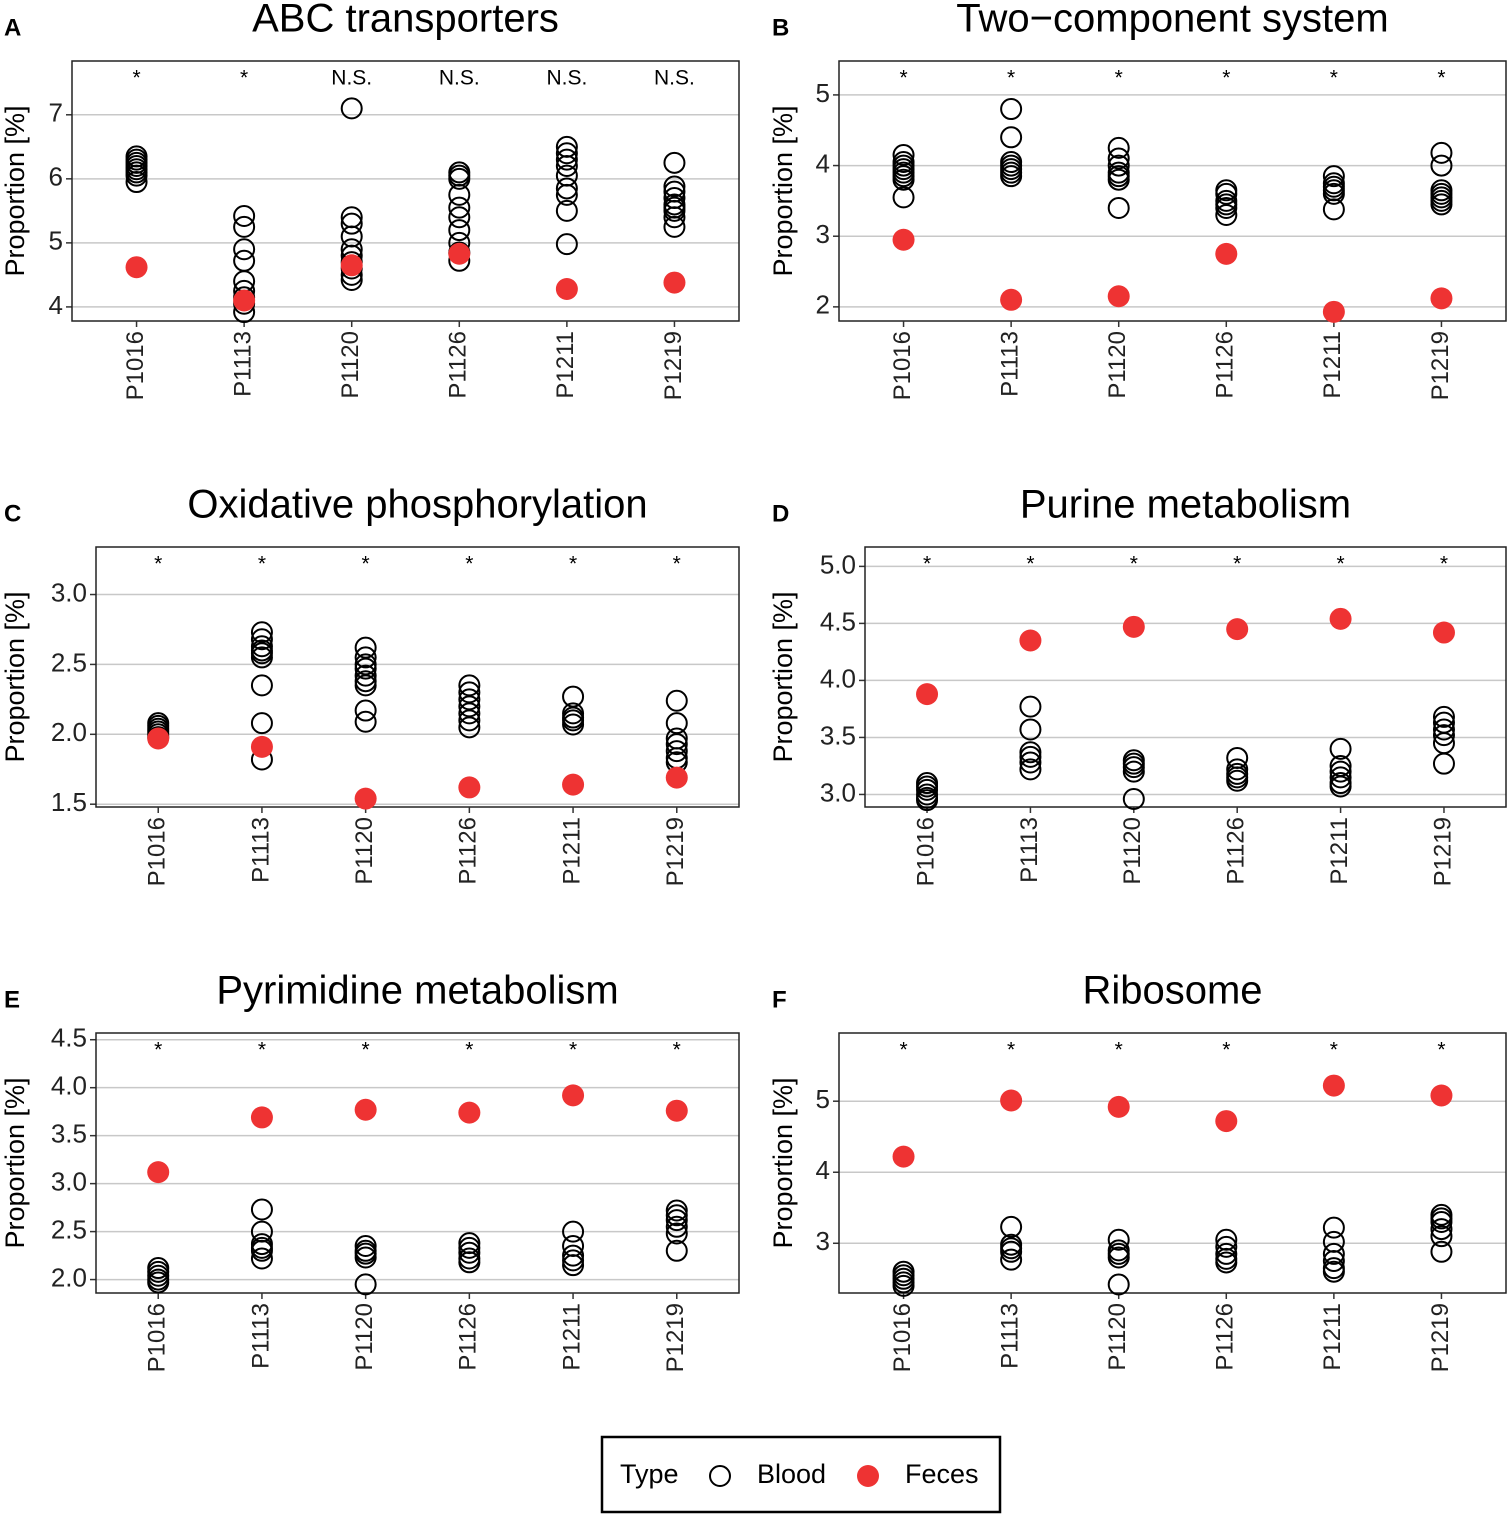 The height and width of the screenshot is (1518, 1509). Describe the element at coordinates (823, 93) in the screenshot. I see `y-tick-label: 5` at that location.